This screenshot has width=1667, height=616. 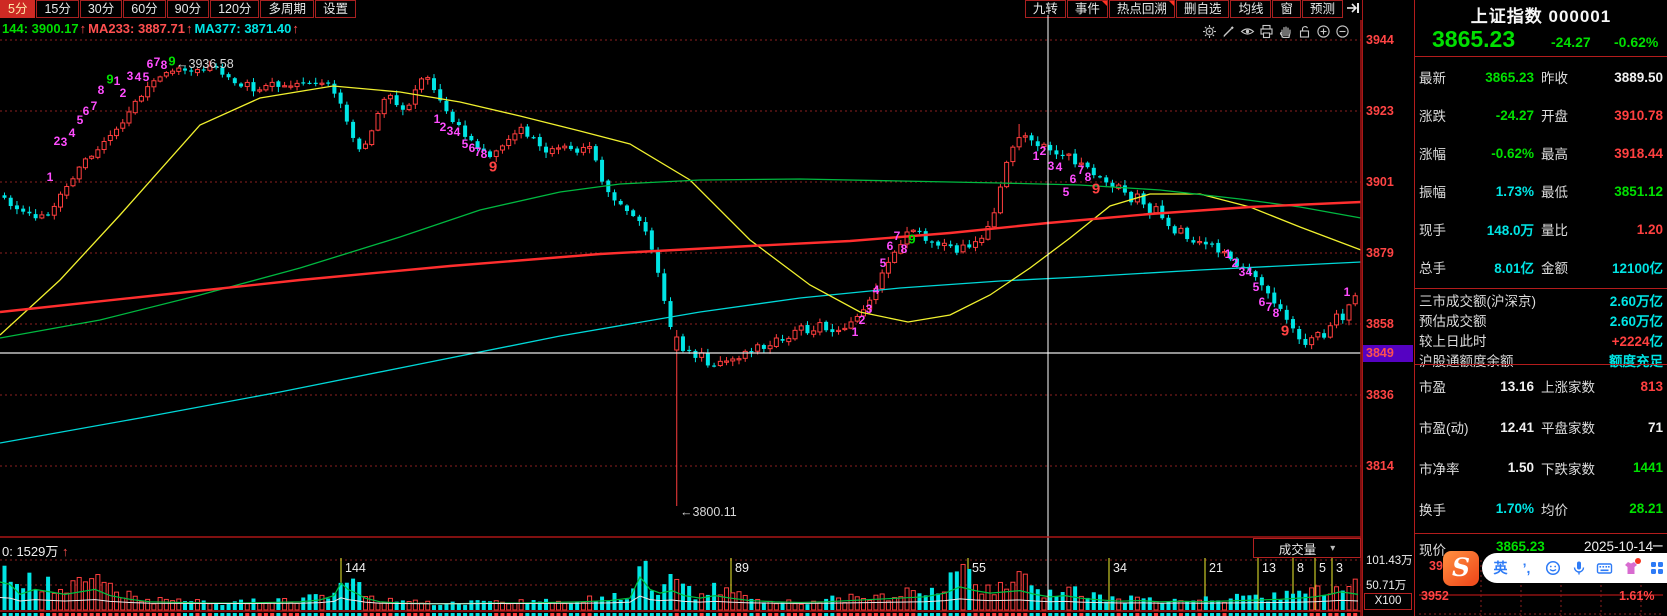 I want to click on printer-icon, so click(x=1266, y=31).